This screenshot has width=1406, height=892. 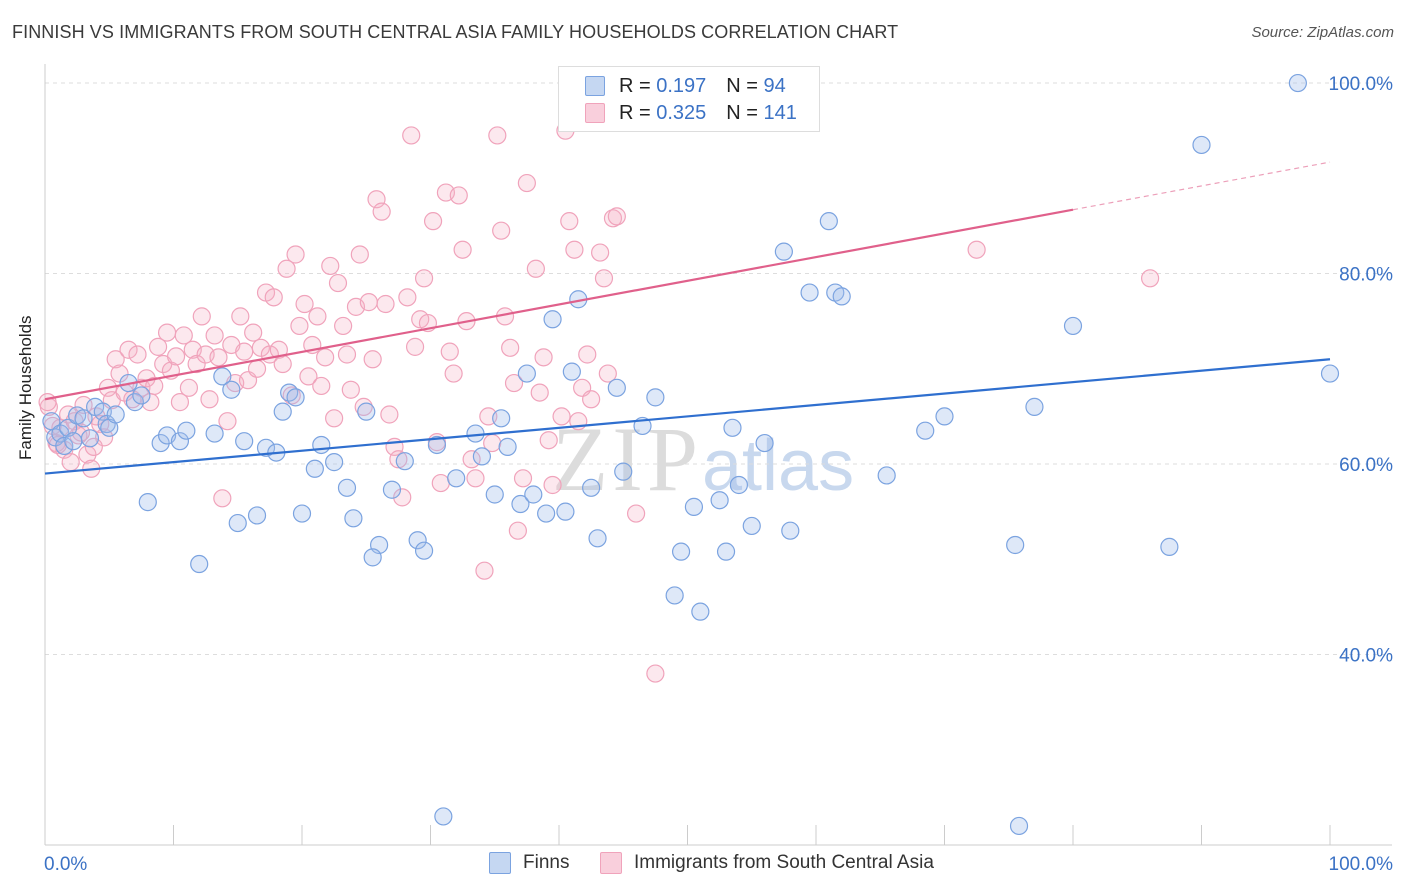 I want to click on y-axis-label: Family Households, so click(x=25, y=387).